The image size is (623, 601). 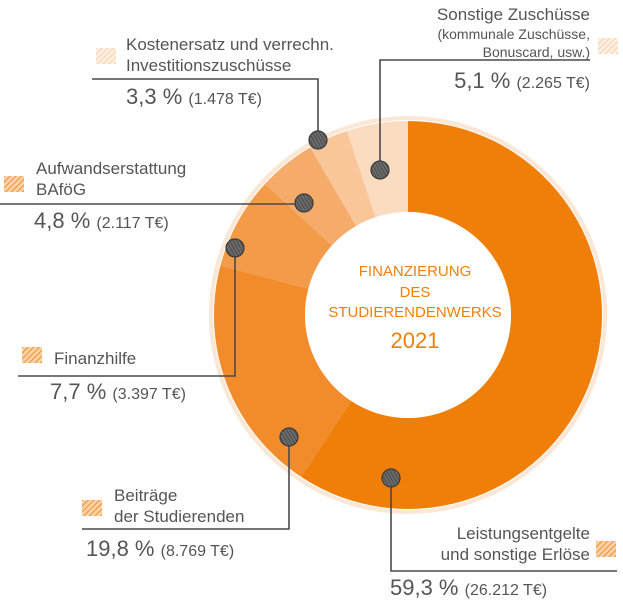 What do you see at coordinates (276, 236) in the screenshot?
I see `slice-finanzhilfe` at bounding box center [276, 236].